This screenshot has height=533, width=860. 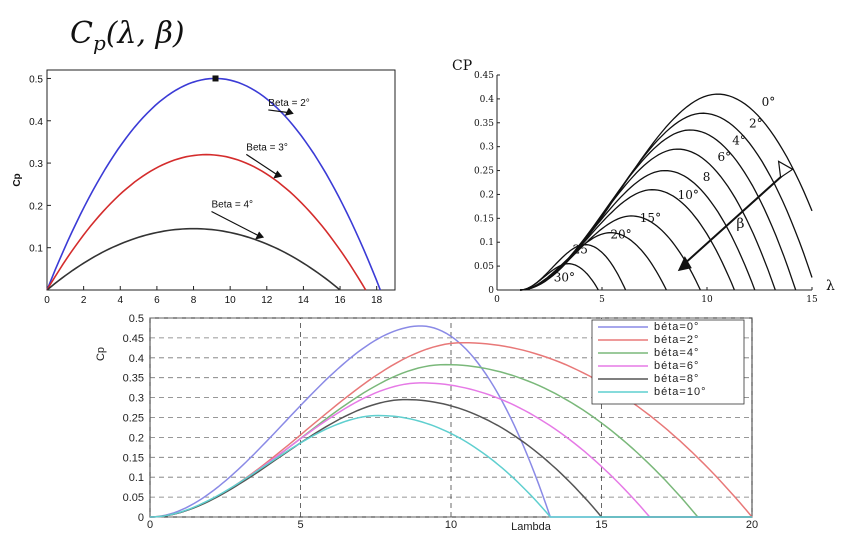 What do you see at coordinates (150, 525) in the screenshot?
I see `chart-c-xtick-label: 0` at bounding box center [150, 525].